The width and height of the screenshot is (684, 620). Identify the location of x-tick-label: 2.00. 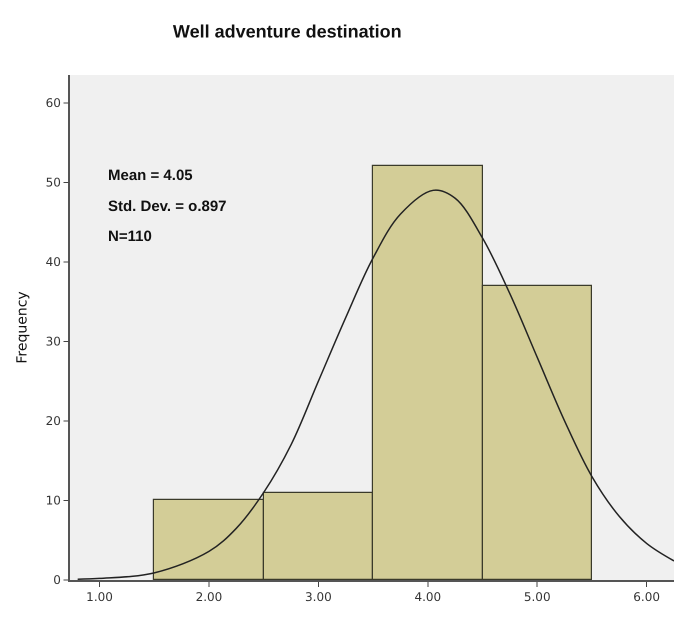
(209, 597).